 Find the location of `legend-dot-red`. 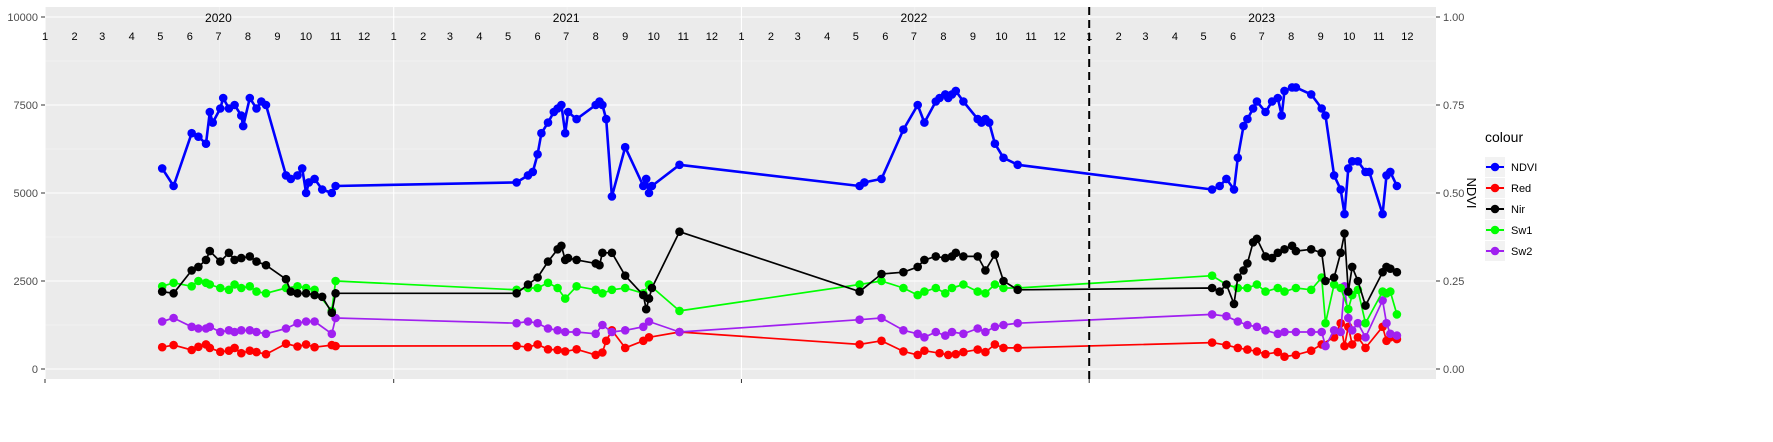

legend-dot-red is located at coordinates (1495, 188).